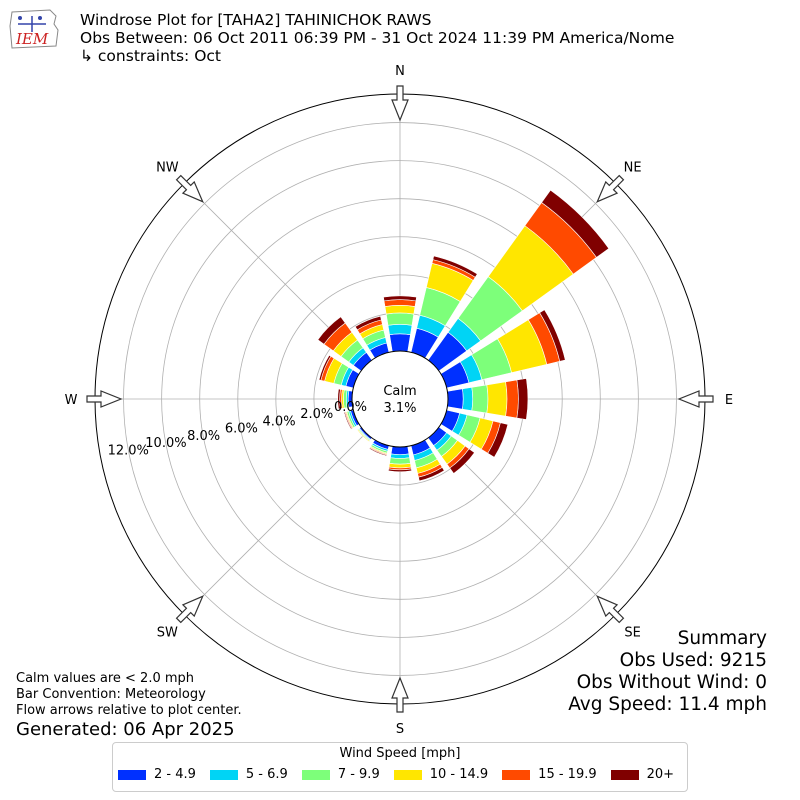  What do you see at coordinates (399, 391) in the screenshot?
I see `calm-label: Calm` at bounding box center [399, 391].